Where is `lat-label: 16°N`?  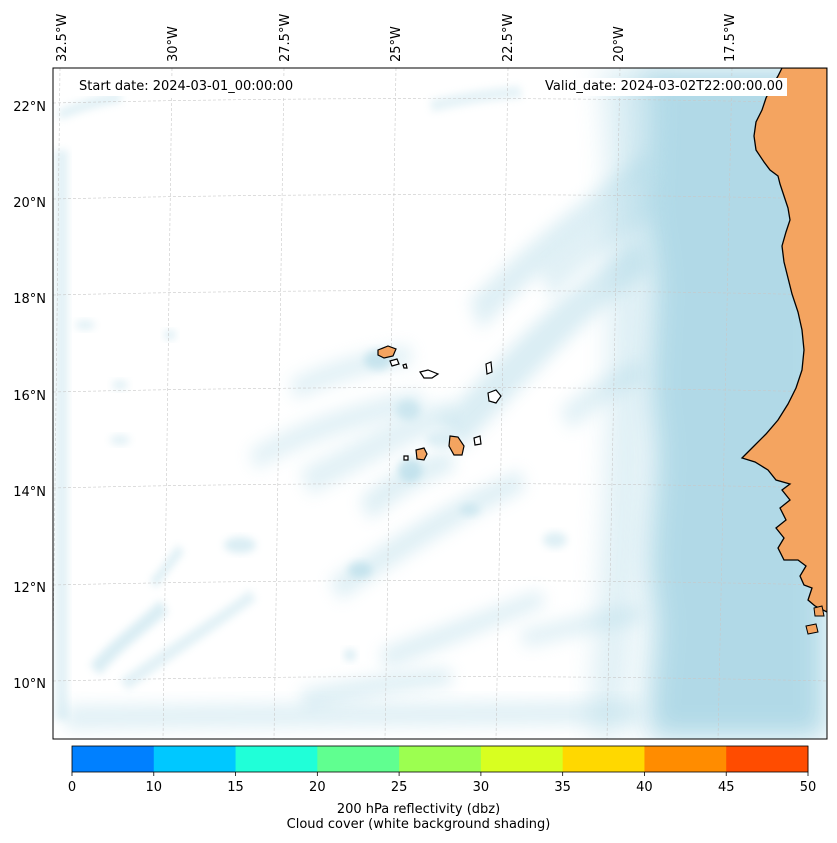 lat-label: 16°N is located at coordinates (29, 396).